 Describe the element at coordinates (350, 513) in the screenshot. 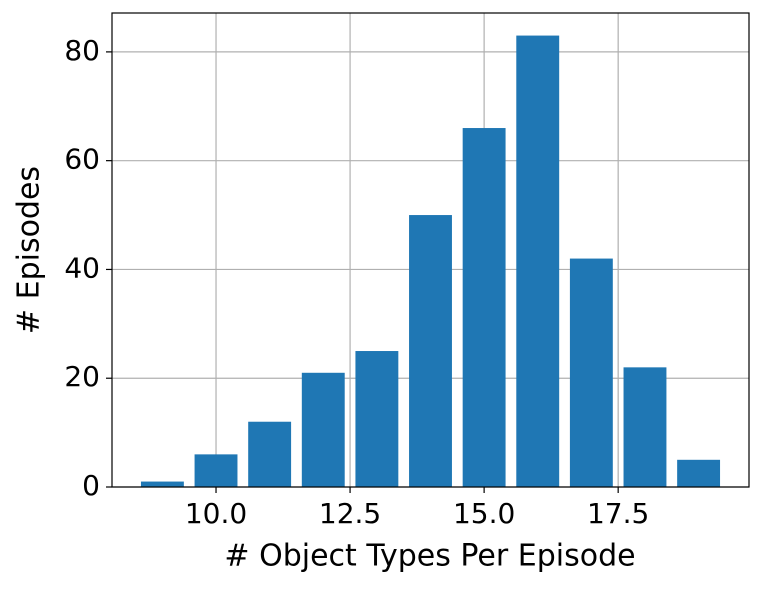

I see `x-tick-label: 12.5` at that location.